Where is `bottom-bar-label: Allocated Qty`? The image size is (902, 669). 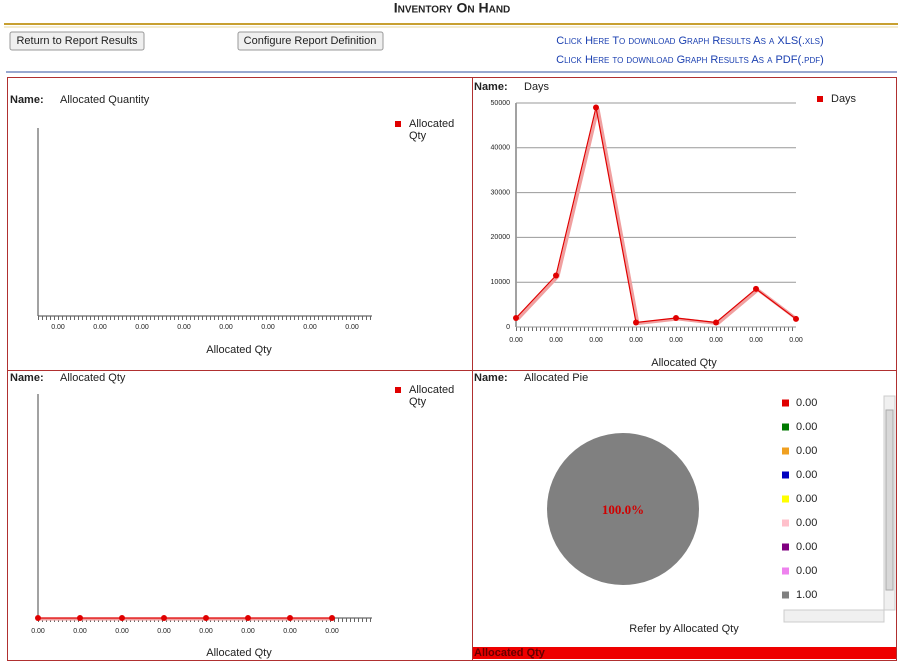 bottom-bar-label: Allocated Qty is located at coordinates (510, 653).